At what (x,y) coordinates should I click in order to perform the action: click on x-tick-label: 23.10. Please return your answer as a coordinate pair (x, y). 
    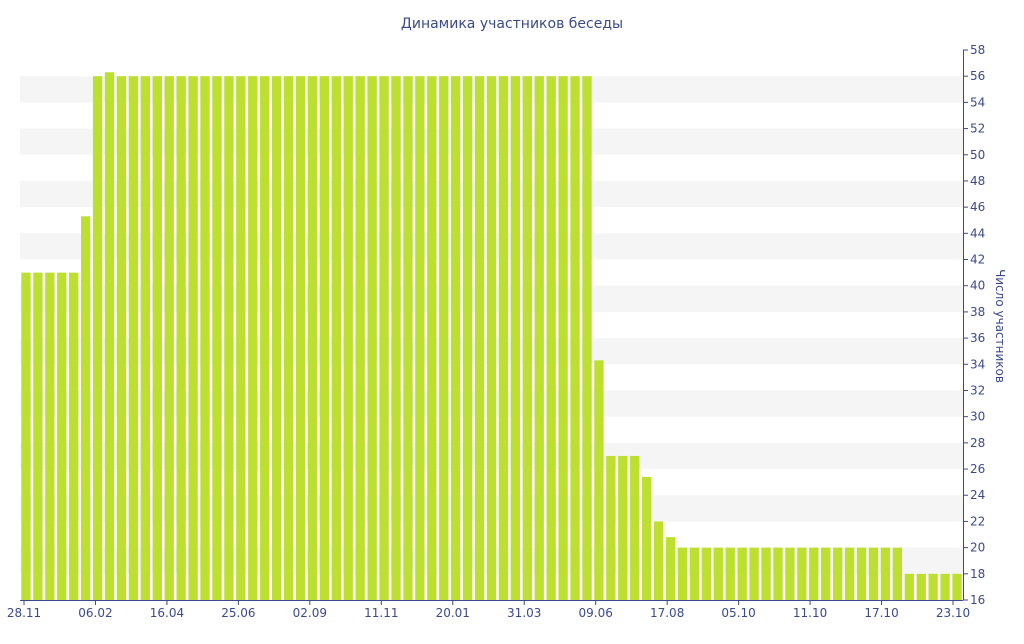
    Looking at the image, I should click on (953, 613).